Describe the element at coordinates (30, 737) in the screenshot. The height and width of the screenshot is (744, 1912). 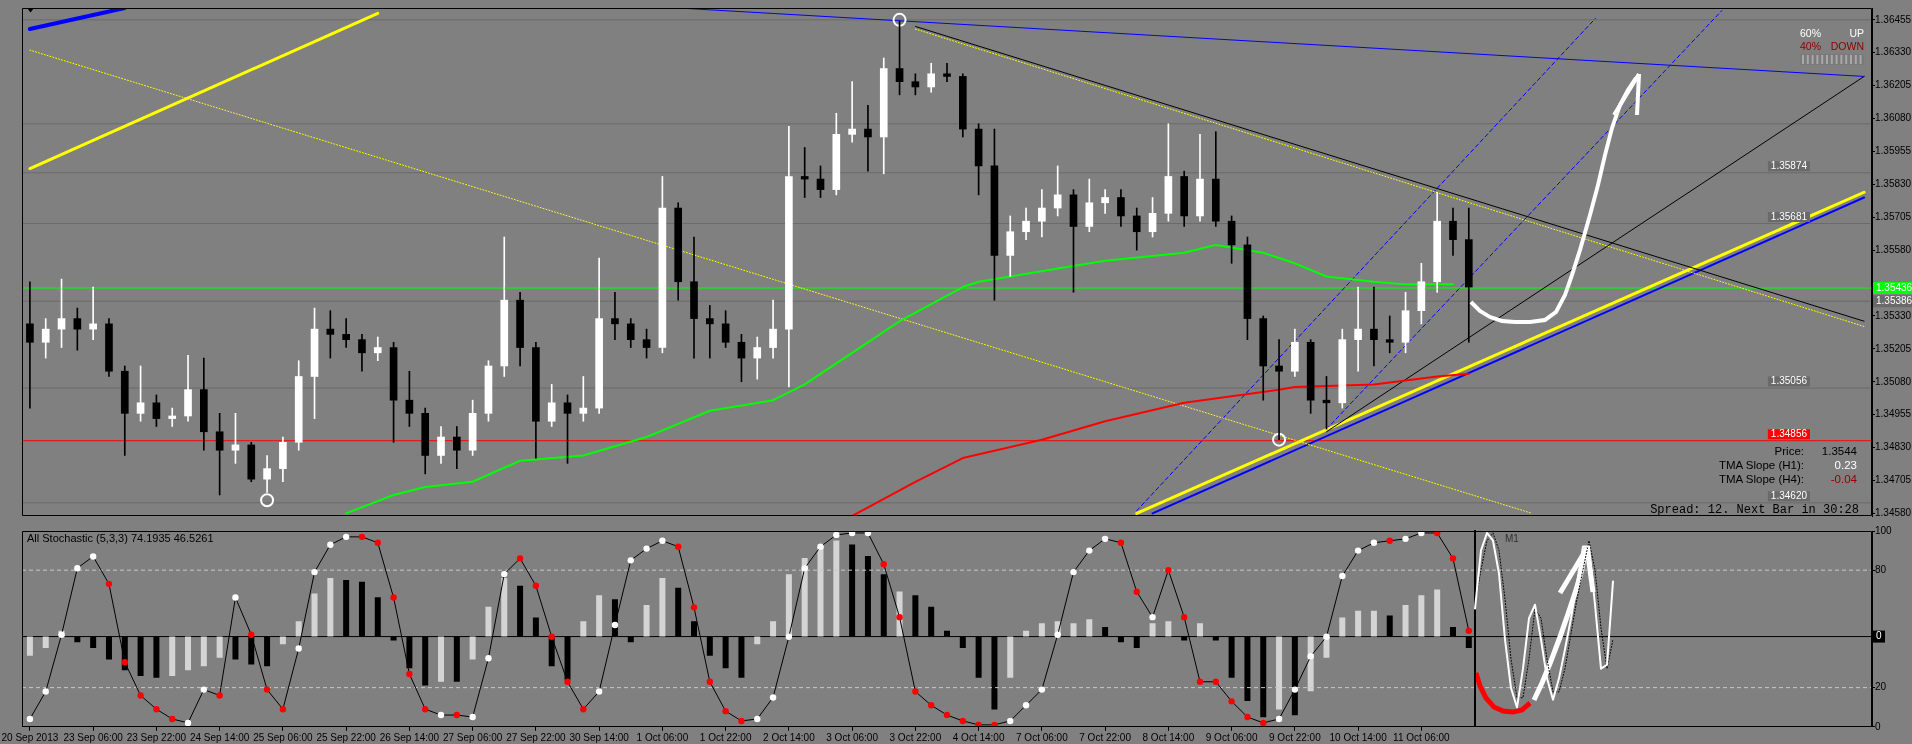
I see `x-tick-label: 20 Sep 2013` at that location.